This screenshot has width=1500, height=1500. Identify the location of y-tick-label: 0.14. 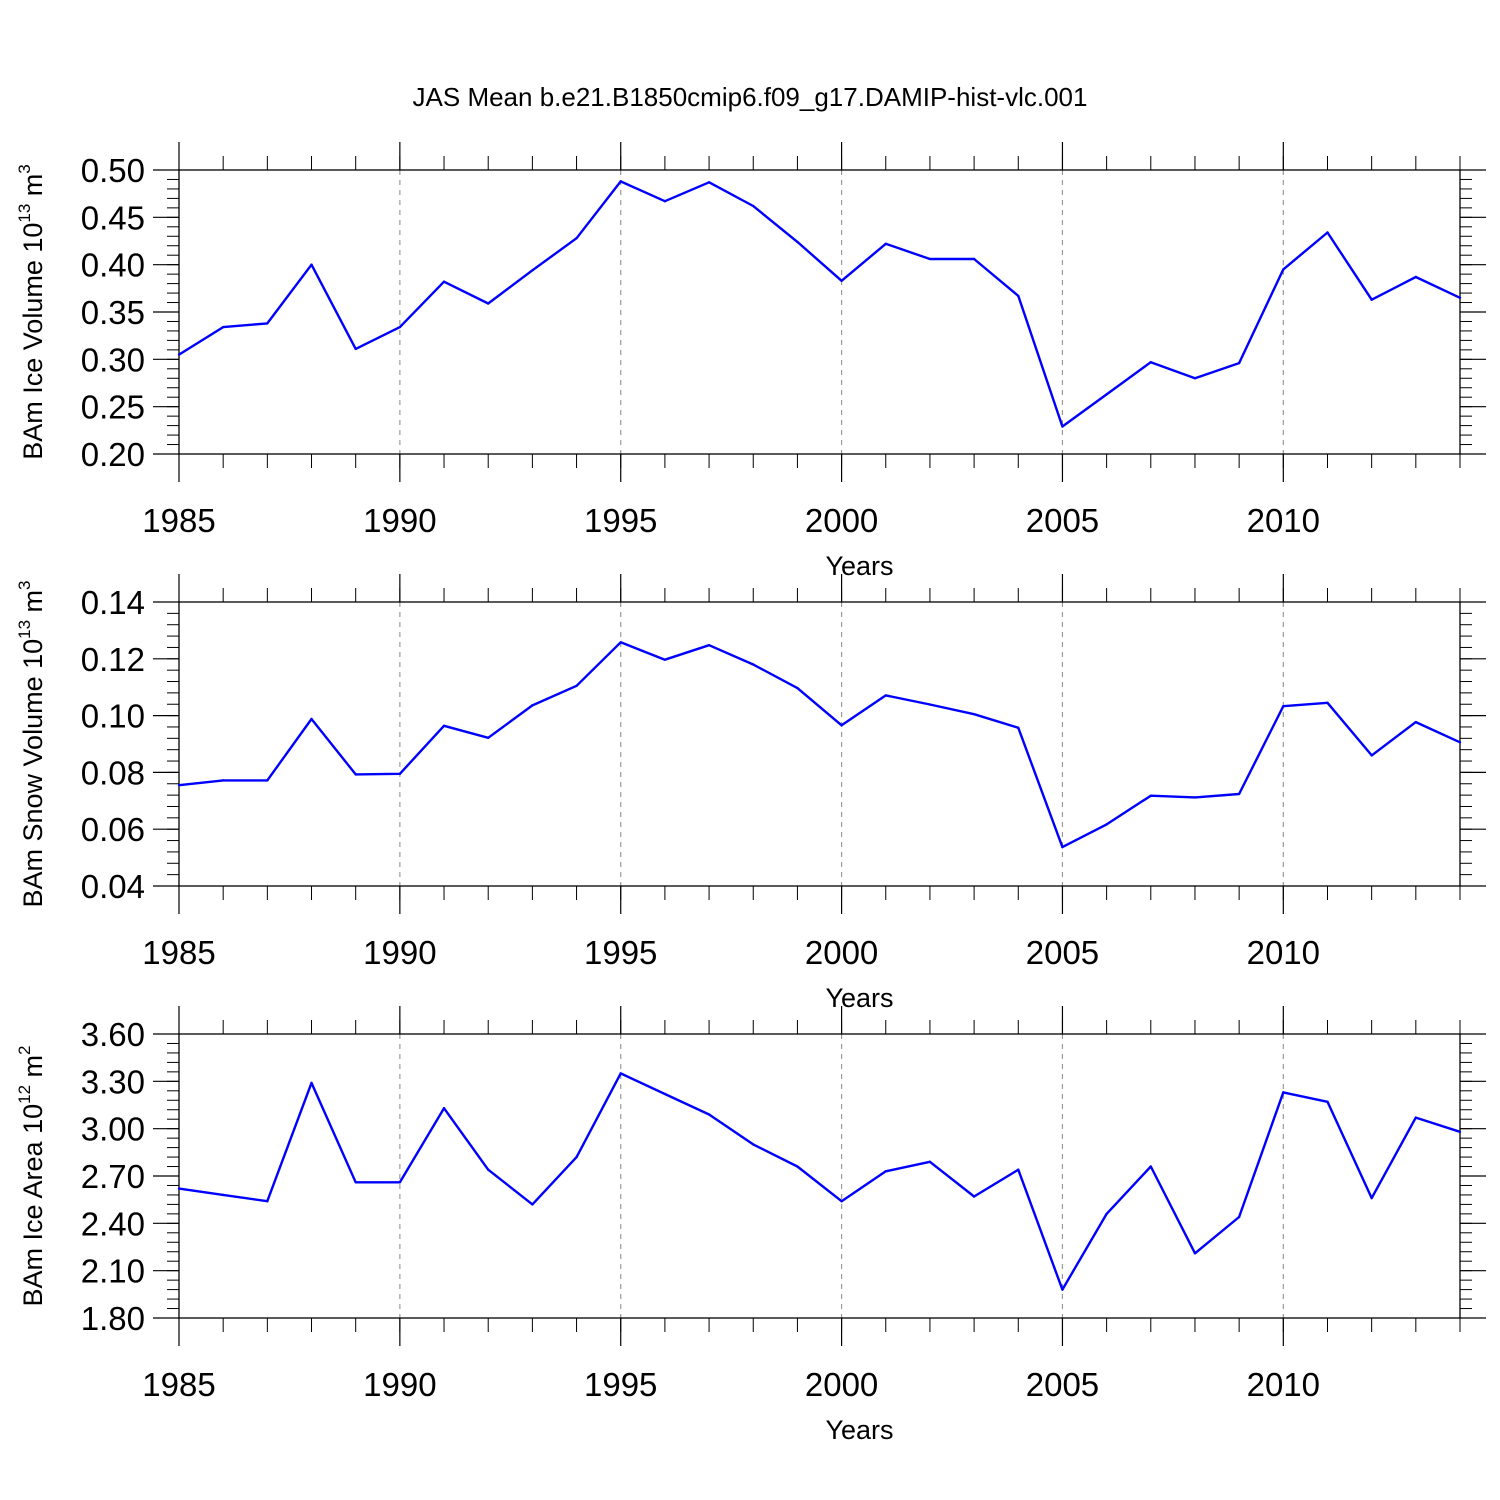
(113, 602).